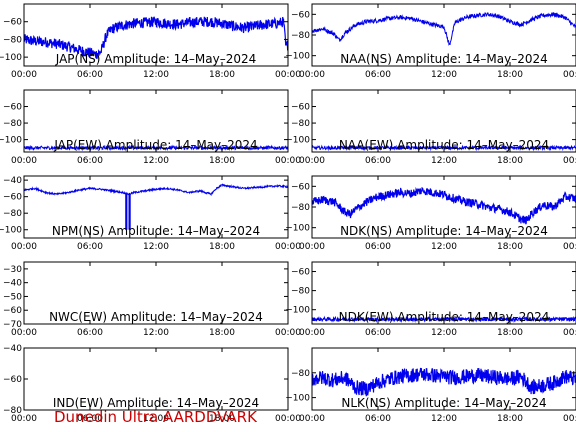 The image size is (576, 432). I want to click on chart-title: NWC(EW) Amplitude: 14–May–2024, so click(156, 317).